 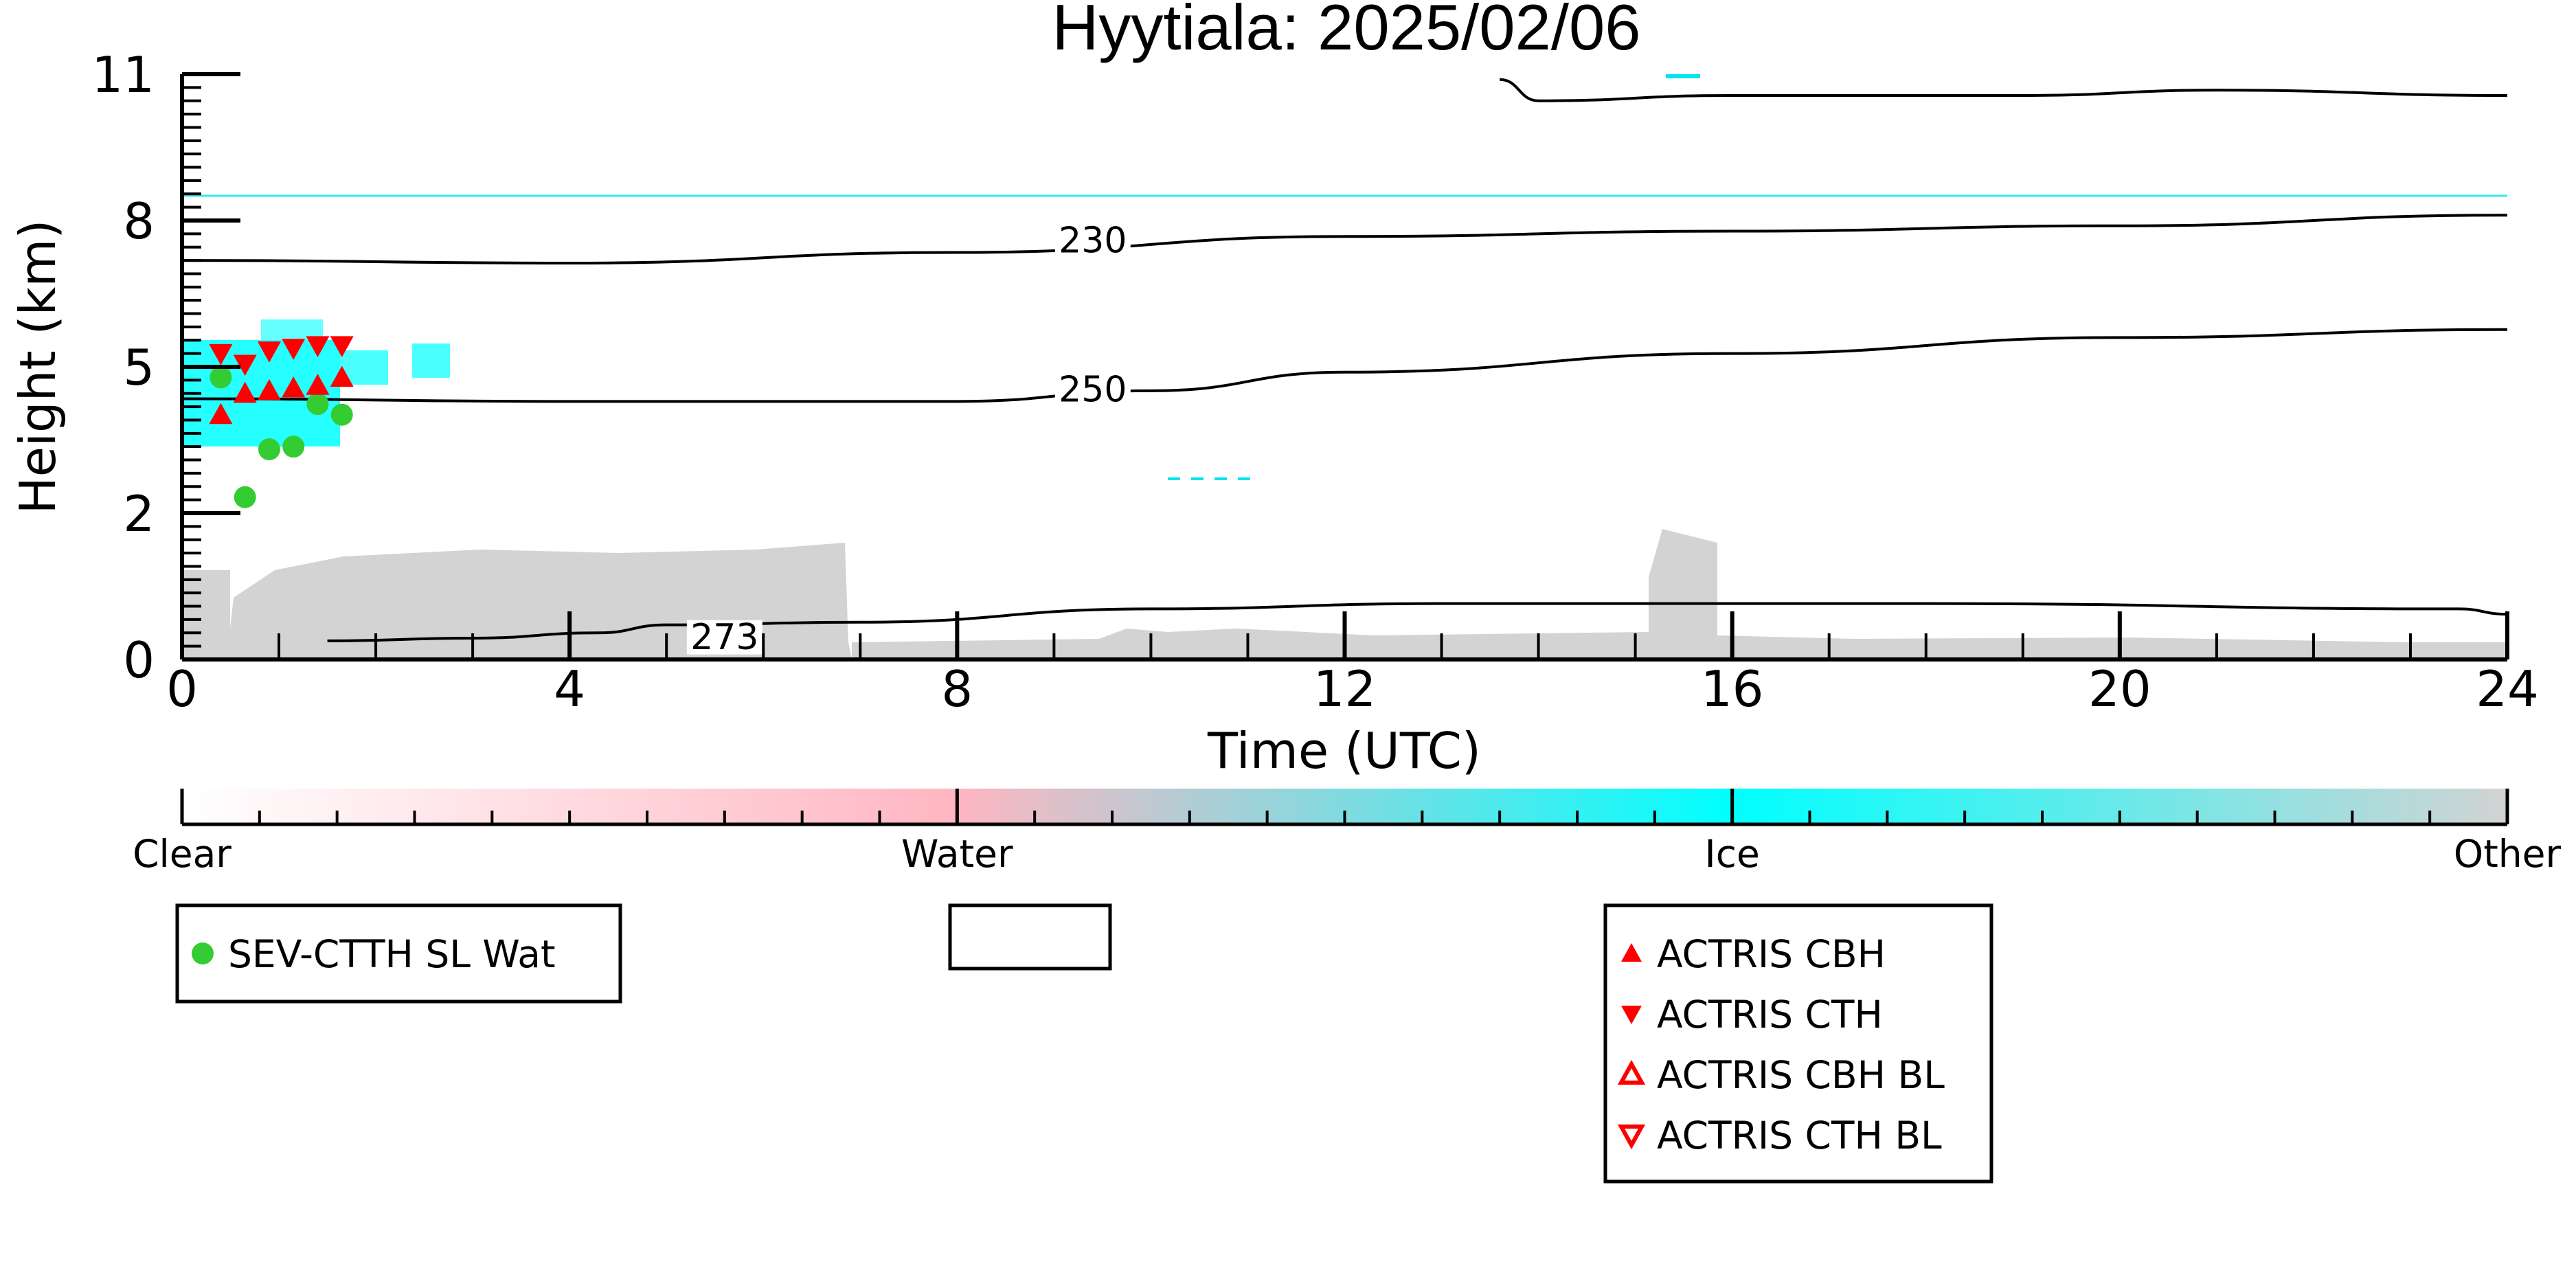 I want to click on legend-left-box, so click(x=398, y=953).